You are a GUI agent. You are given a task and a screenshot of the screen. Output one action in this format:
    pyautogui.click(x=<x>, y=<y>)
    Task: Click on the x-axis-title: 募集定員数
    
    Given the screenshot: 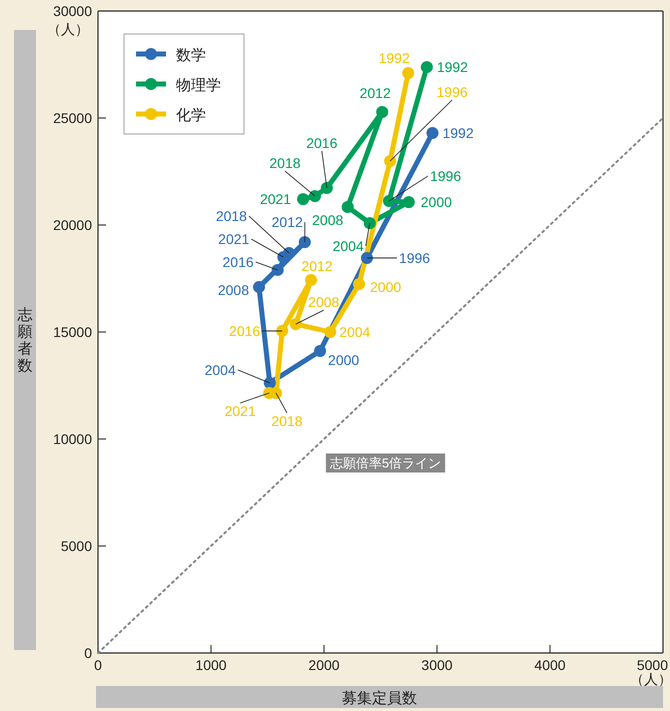 What is the action you would take?
    pyautogui.click(x=379, y=698)
    